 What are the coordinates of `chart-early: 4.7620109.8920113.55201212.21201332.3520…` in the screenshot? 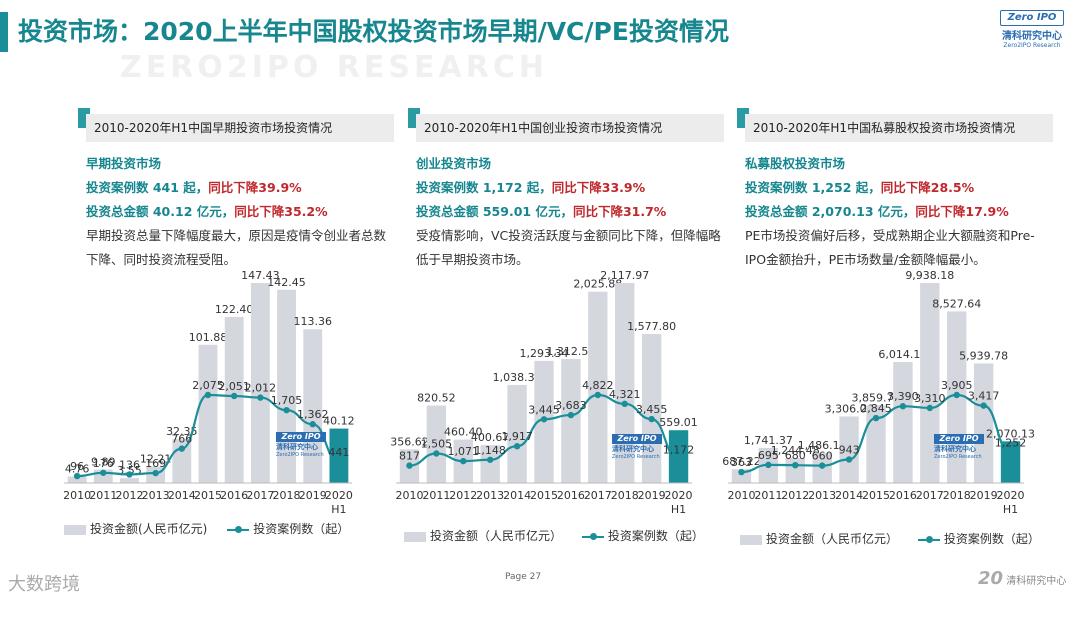 It's located at (209, 392).